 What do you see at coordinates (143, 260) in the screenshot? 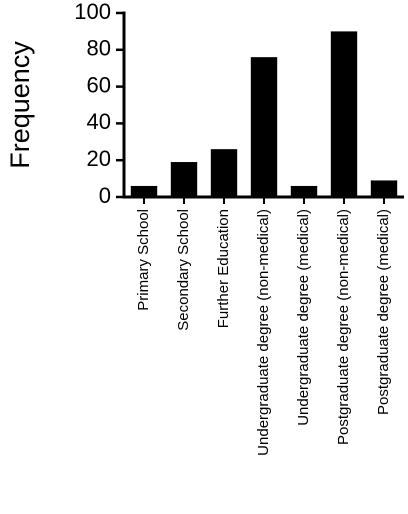
I see `x-tick-label: Primary School` at bounding box center [143, 260].